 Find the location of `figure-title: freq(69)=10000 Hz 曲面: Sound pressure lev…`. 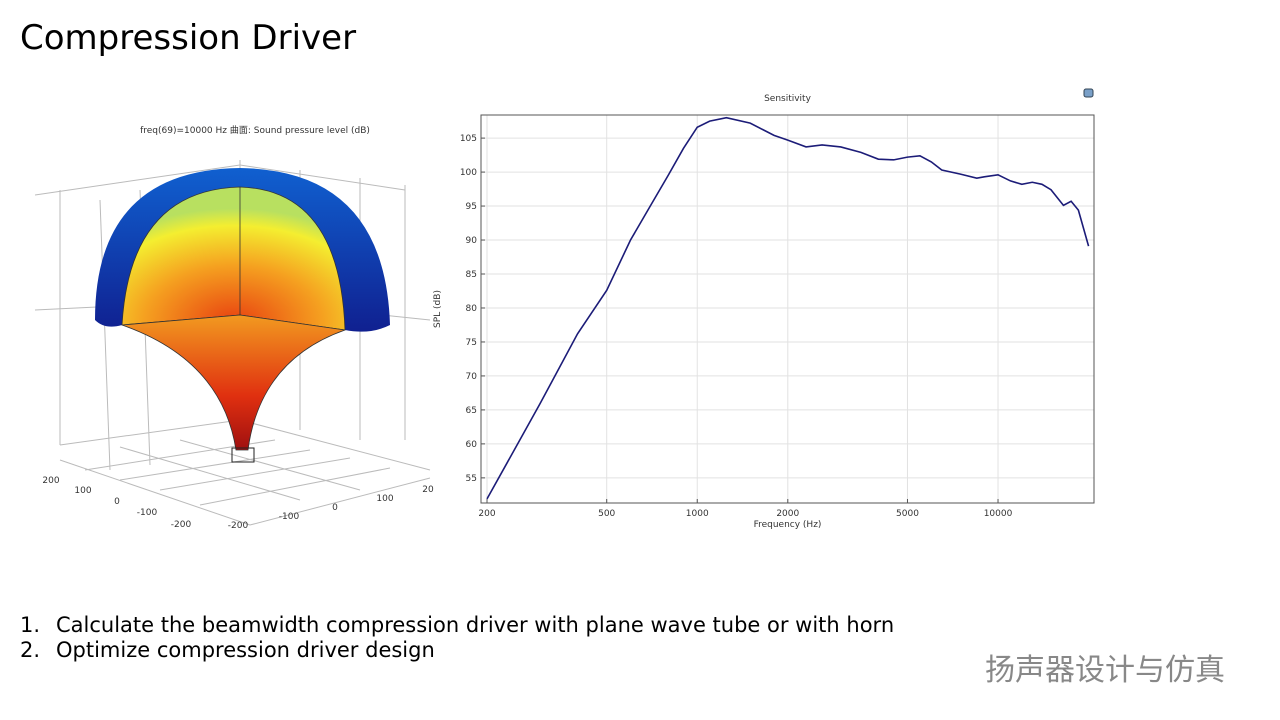

figure-title: freq(69)=10000 Hz 曲面: Sound pressure lev… is located at coordinates (255, 130).